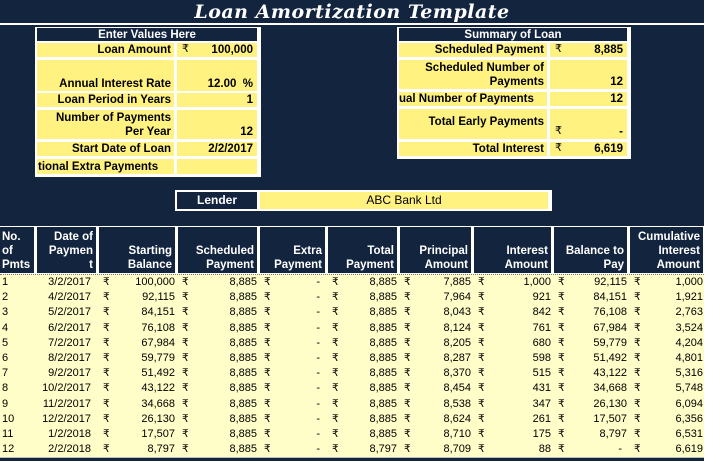 The width and height of the screenshot is (707, 461). Describe the element at coordinates (668, 373) in the screenshot. I see `cell-cumulative: ₹5,316` at that location.